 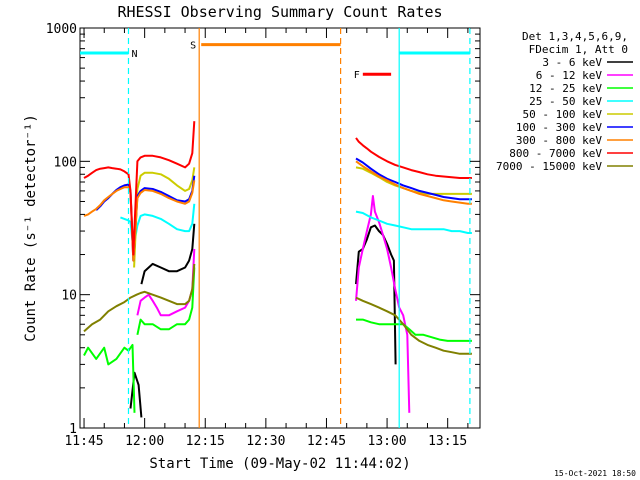 What do you see at coordinates (572, 62) in the screenshot?
I see `legend-label-0: 3 - 6 keV` at bounding box center [572, 62].